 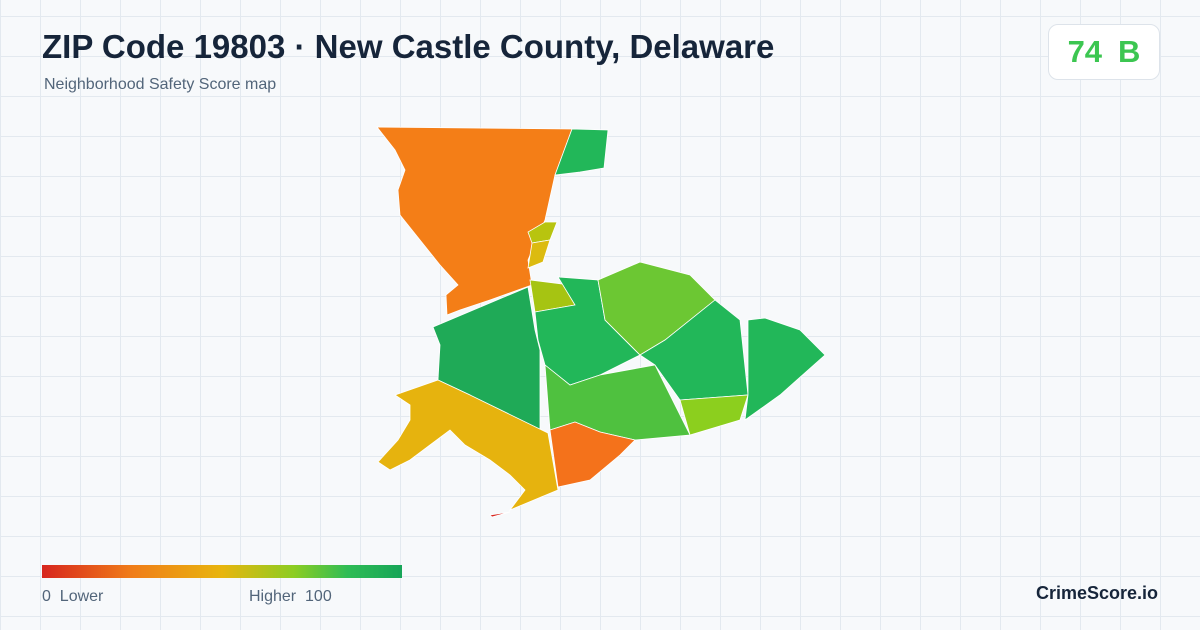 I want to click on legend-max-label: Higher, so click(x=273, y=596).